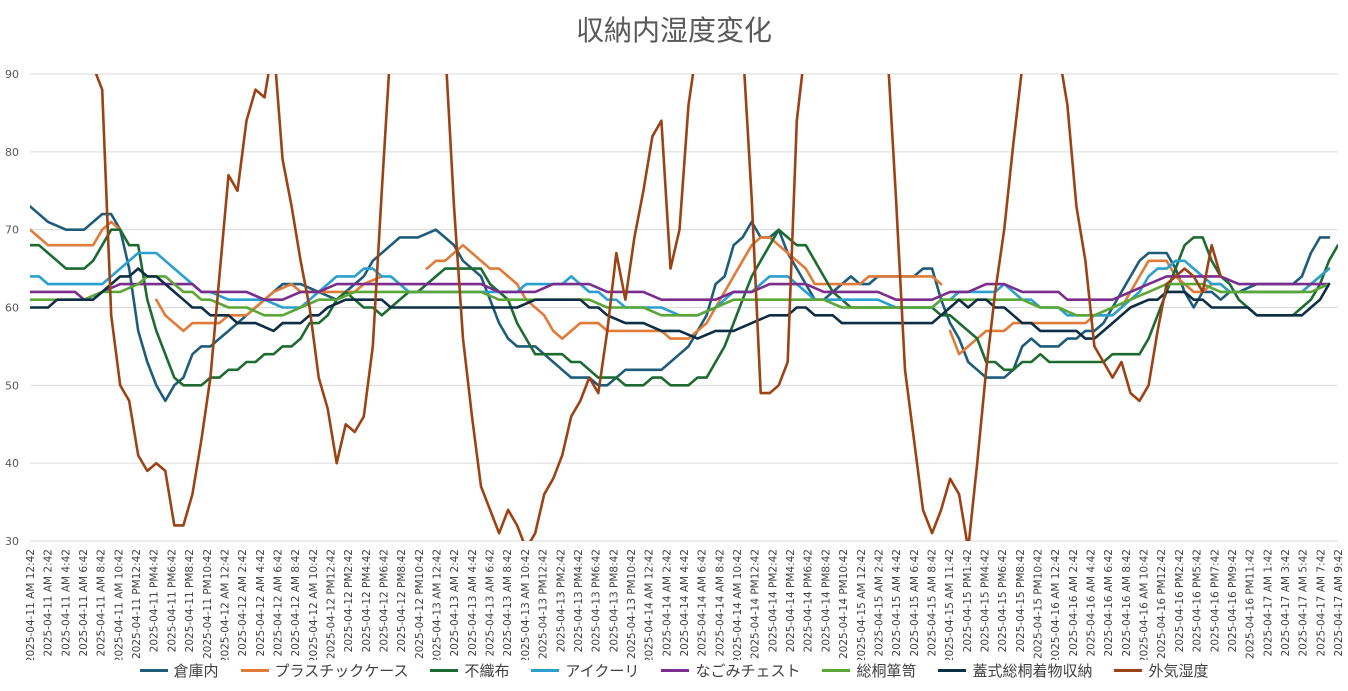 Image resolution: width=1348 pixels, height=691 pixels. I want to click on x-tick-label: 2025-04-11 PM6:42, so click(172, 600).